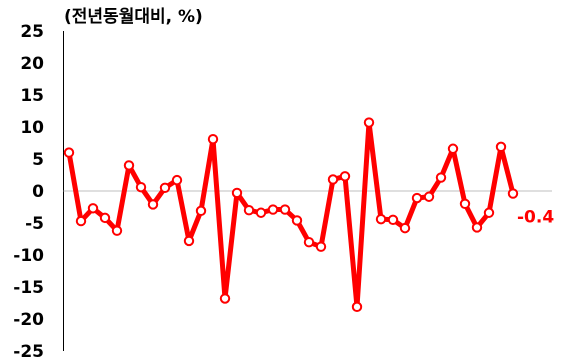 Image resolution: width=561 pixels, height=360 pixels. Describe the element at coordinates (28, 256) in the screenshot. I see `y-tick-label: -10` at that location.